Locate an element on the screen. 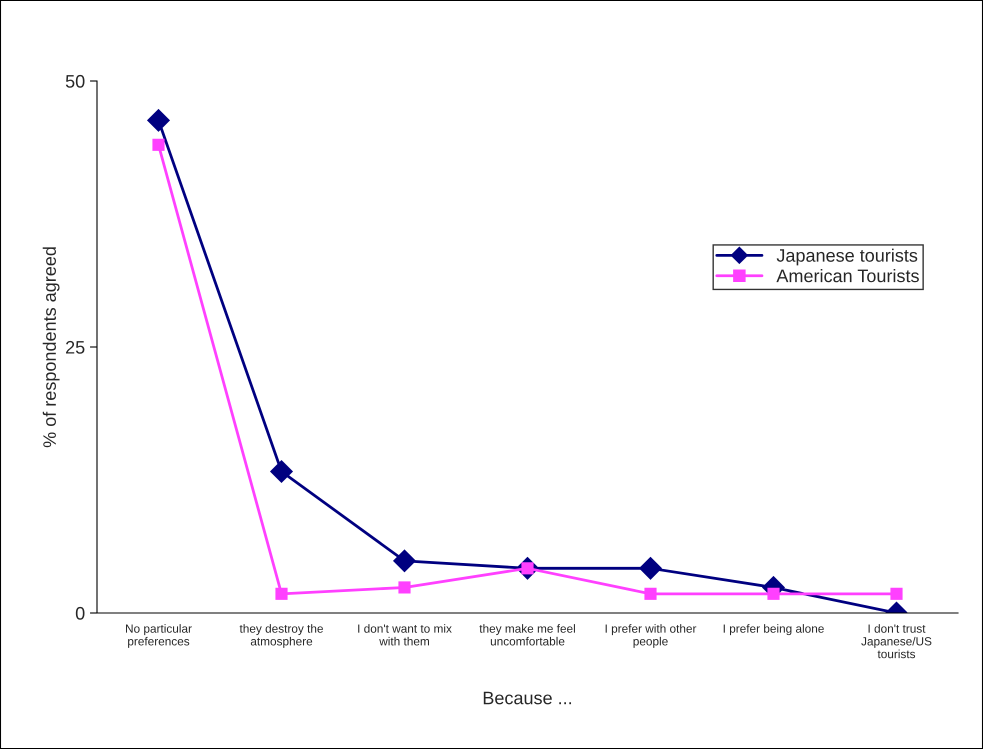  x-tick-label: they make me feel uncomfortable is located at coordinates (527, 635).